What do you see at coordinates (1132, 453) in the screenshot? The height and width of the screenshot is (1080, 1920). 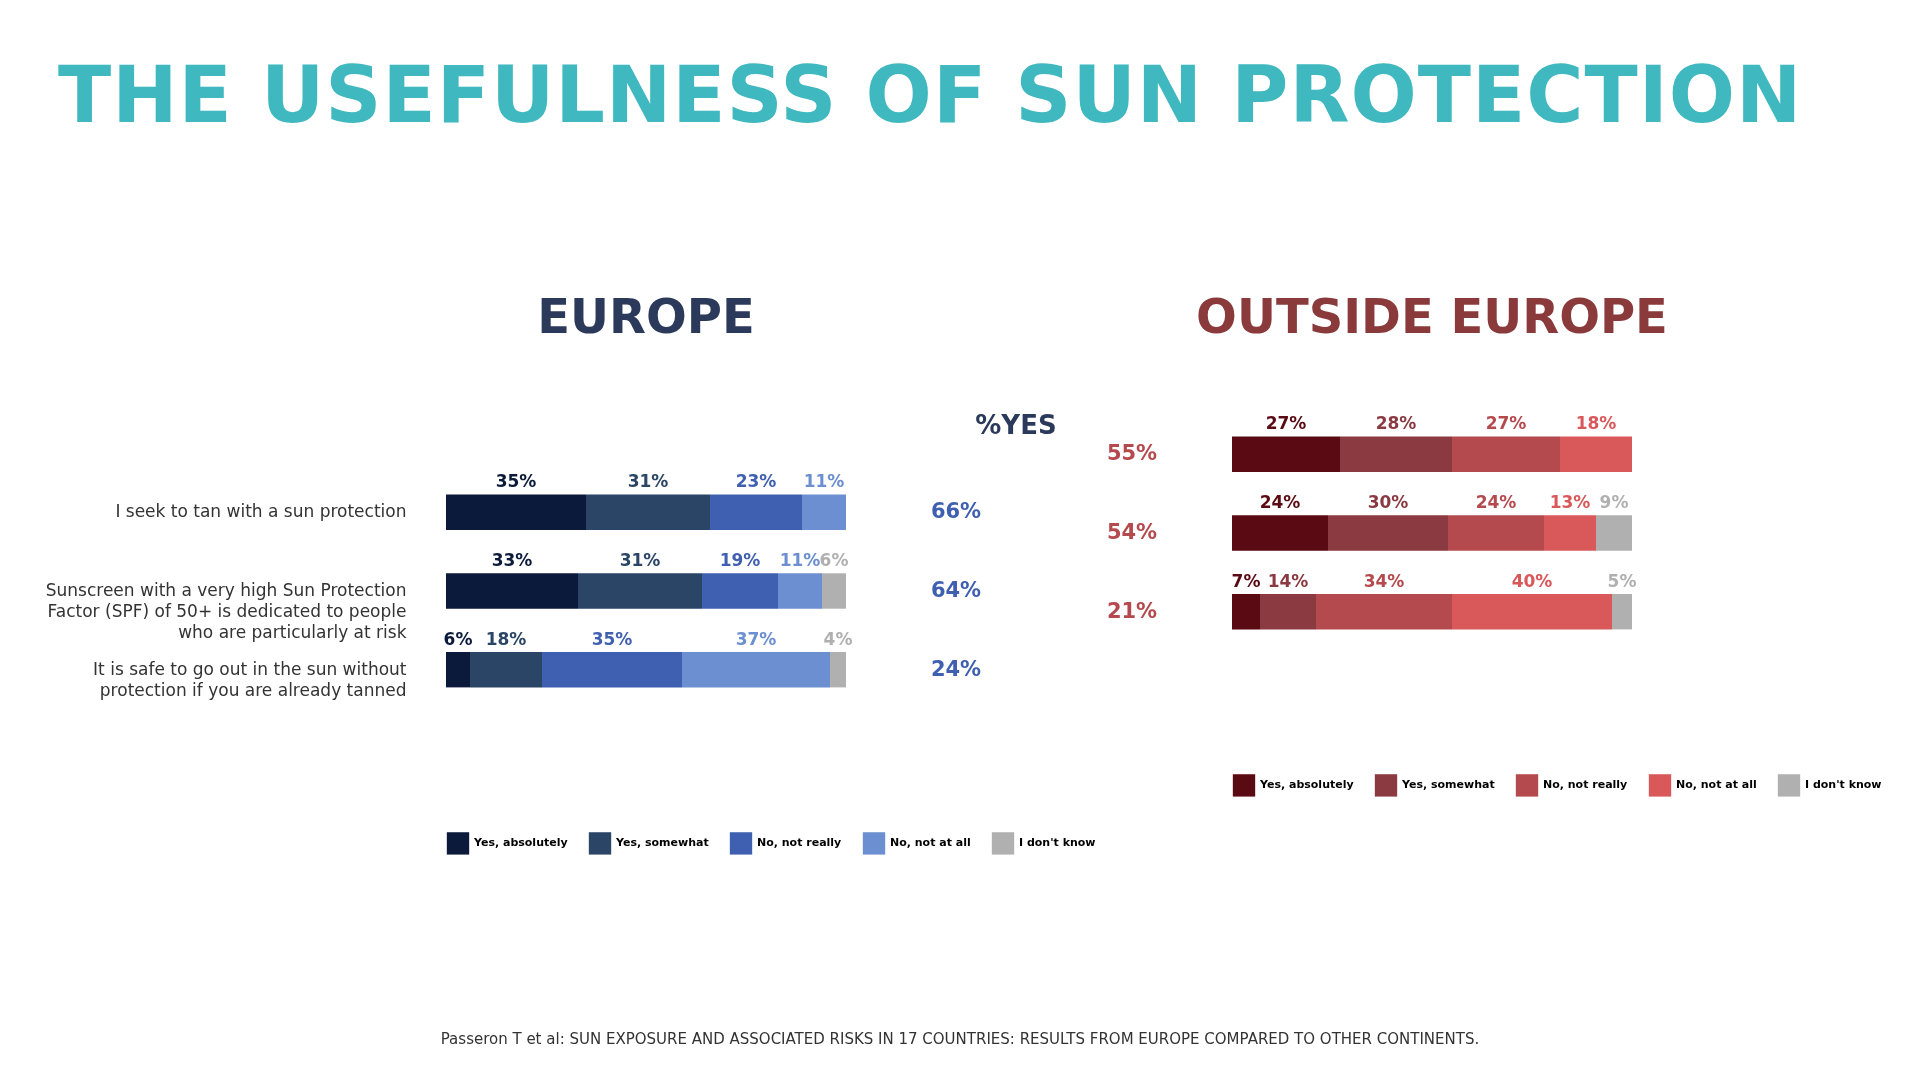 I see `text: 55%` at bounding box center [1132, 453].